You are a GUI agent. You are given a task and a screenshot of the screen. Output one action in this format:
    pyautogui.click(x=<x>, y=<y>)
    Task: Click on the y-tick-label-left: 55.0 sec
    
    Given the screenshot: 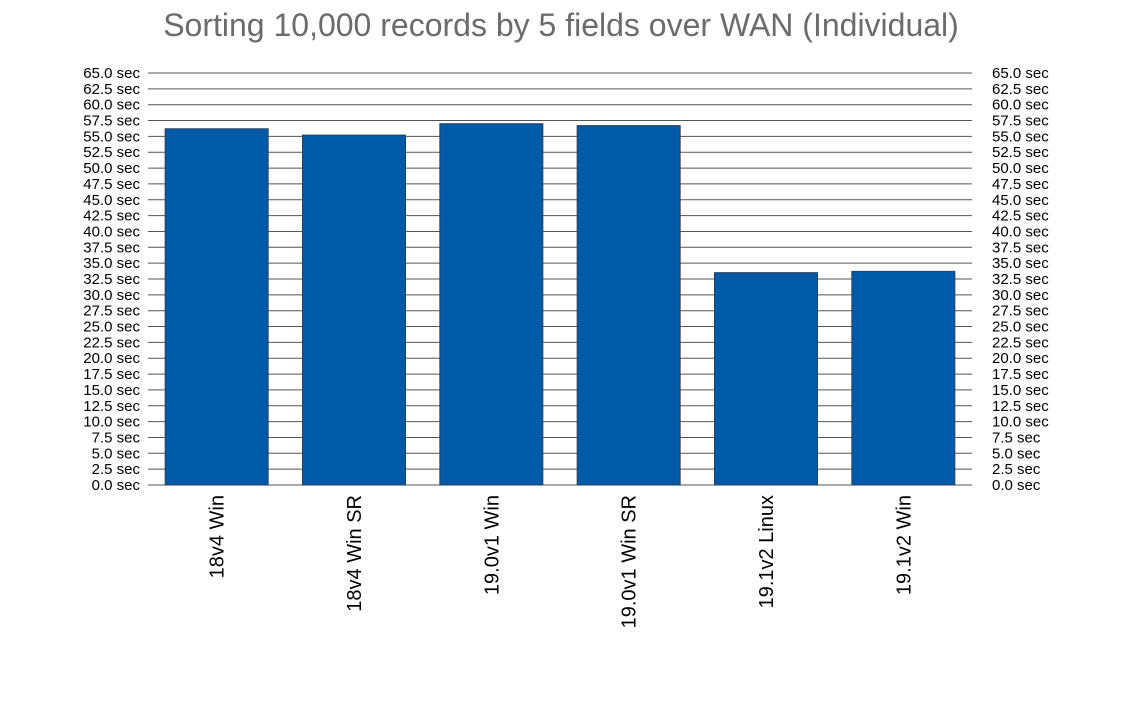 What is the action you would take?
    pyautogui.click(x=111, y=136)
    